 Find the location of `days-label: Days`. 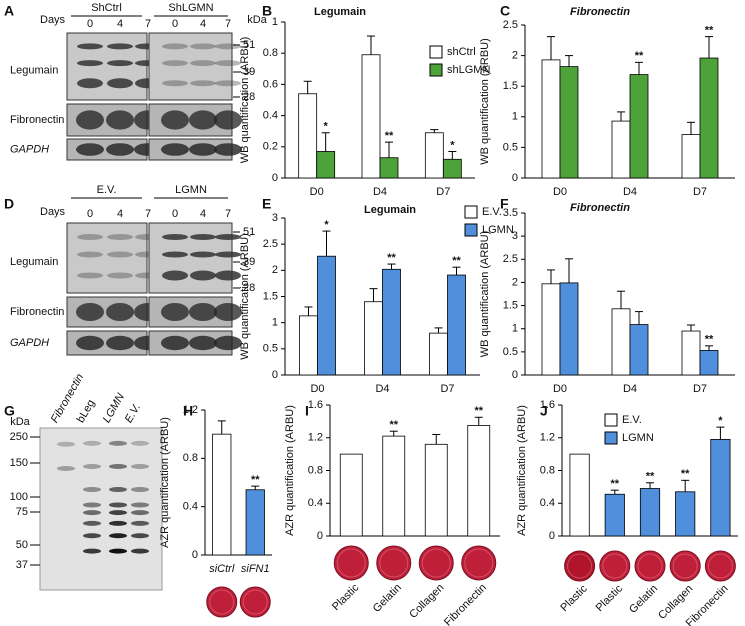

days-label: Days is located at coordinates (53, 212).